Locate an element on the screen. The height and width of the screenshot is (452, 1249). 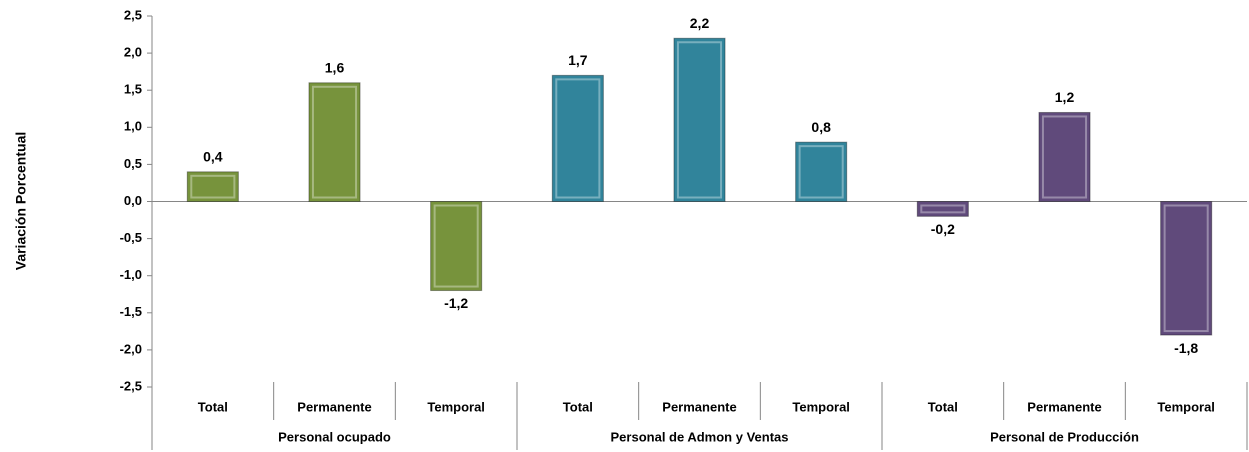
y-tick-label: -1,0 is located at coordinates (131, 274).